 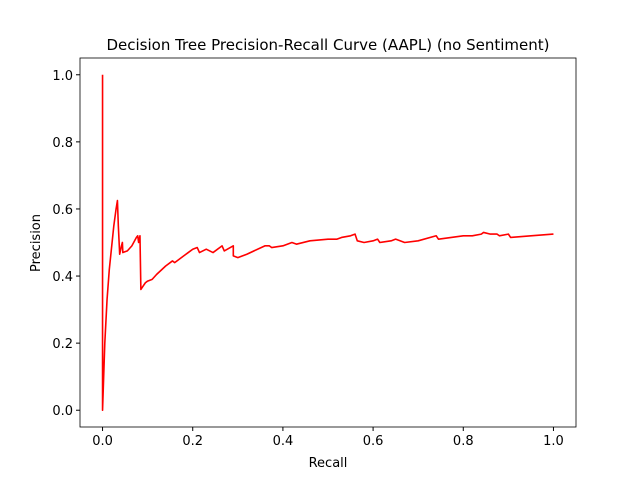 I want to click on x-tick-label: 0.4, so click(x=283, y=441).